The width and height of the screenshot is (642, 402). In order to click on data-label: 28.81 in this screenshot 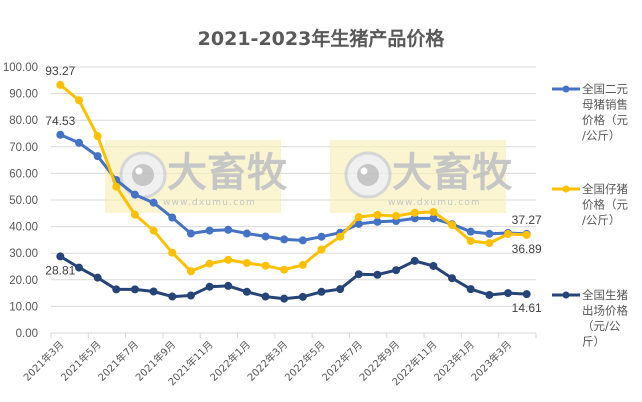, I will do `click(60, 270)`.